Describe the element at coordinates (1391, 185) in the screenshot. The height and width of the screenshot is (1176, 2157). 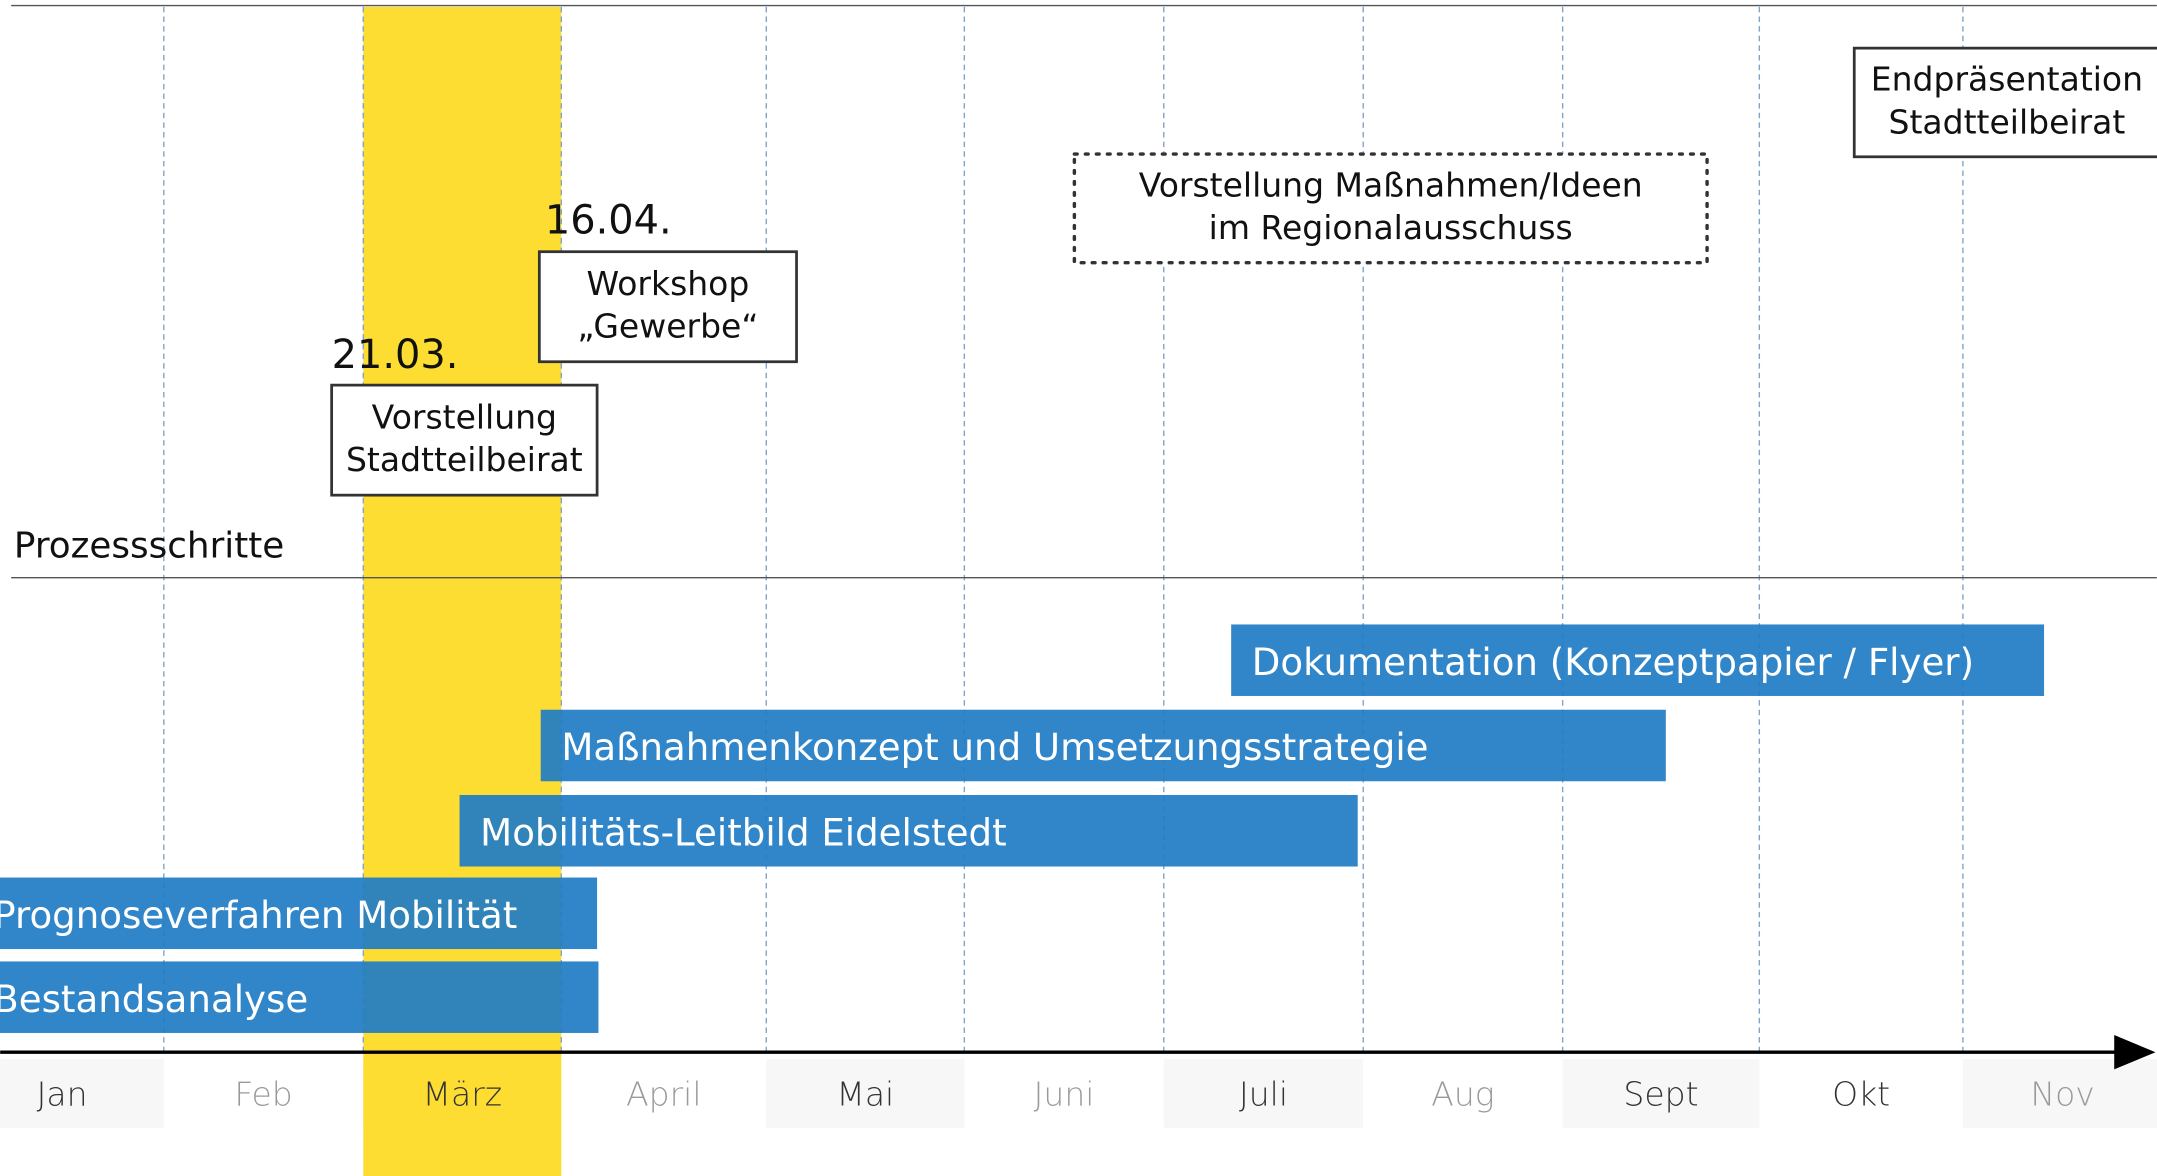
I see `milestone-text: Vorstellung Maßnahmen/Ideen` at that location.